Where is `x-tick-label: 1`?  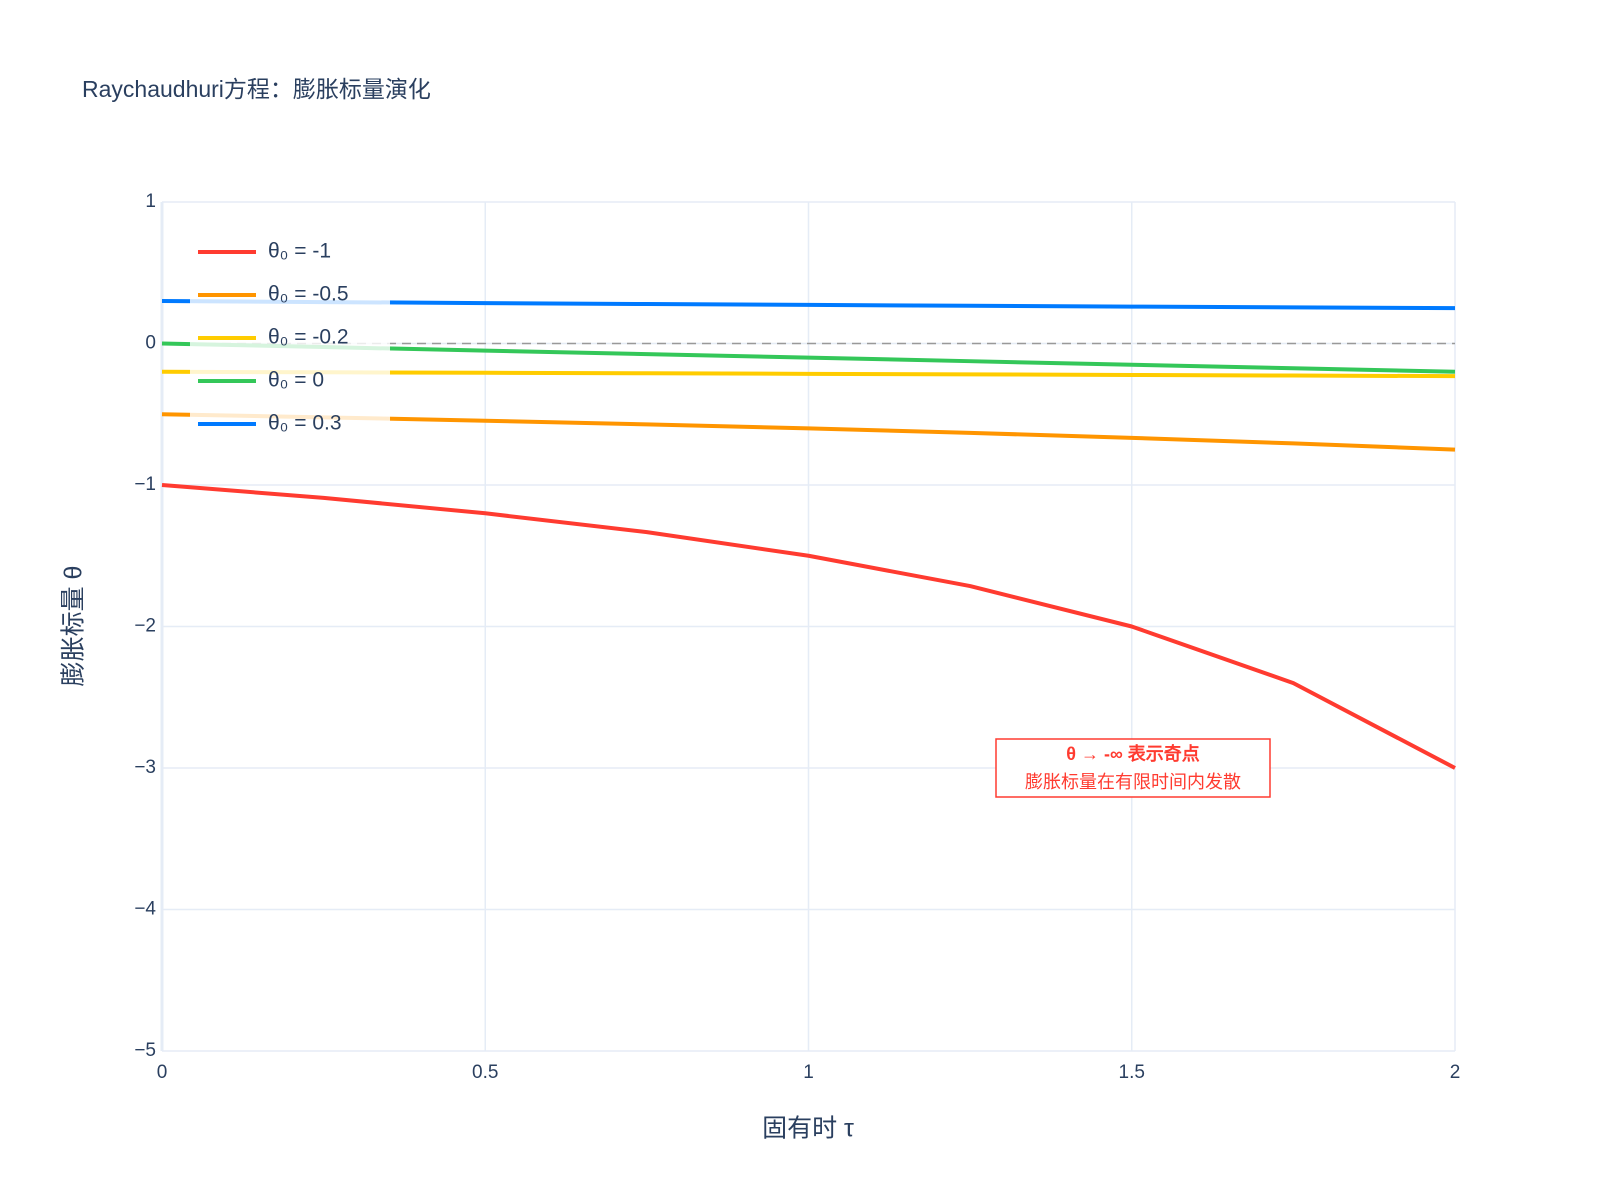 x-tick-label: 1 is located at coordinates (808, 1072).